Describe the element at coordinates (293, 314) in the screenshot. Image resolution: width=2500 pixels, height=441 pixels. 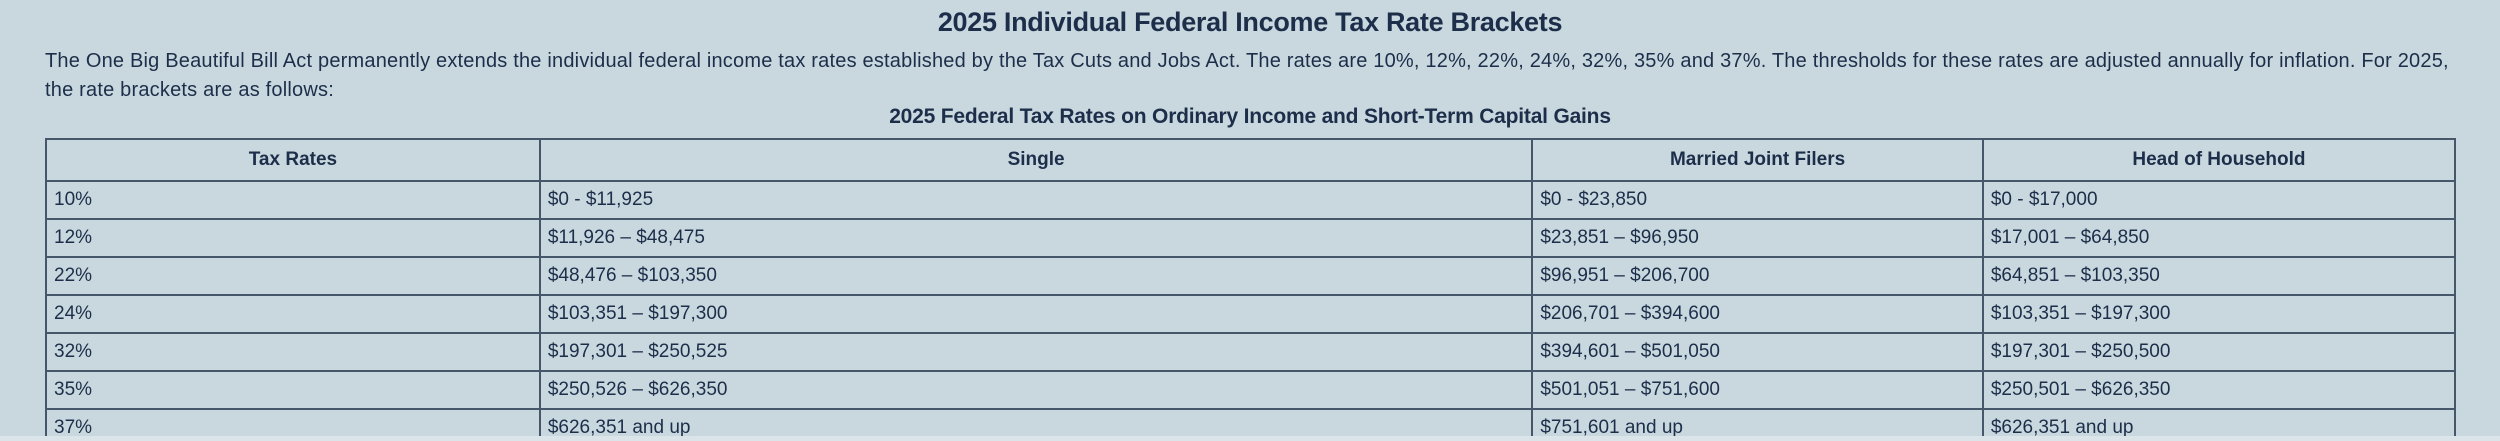
I see `table-cell: 24%` at that location.